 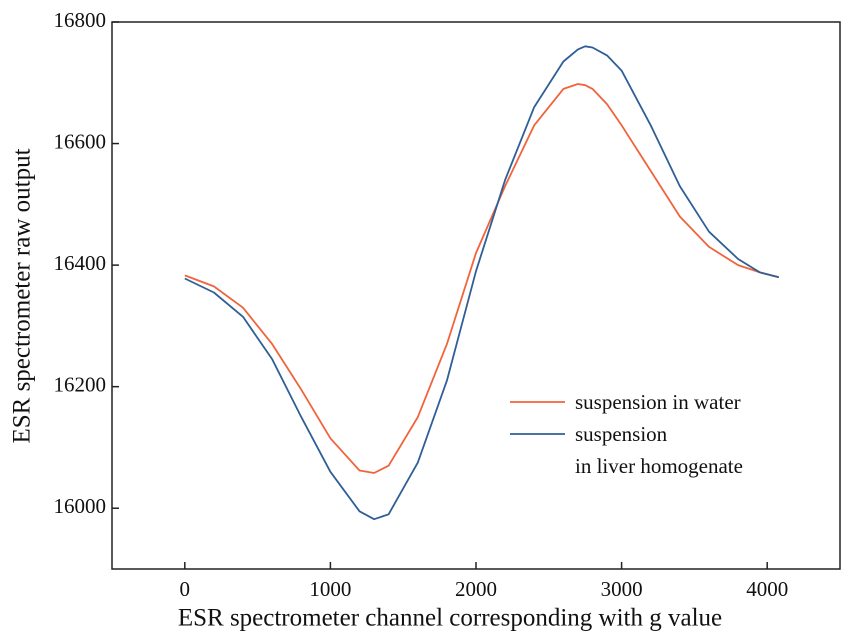 I want to click on x-tick-label: 4000, so click(x=767, y=589).